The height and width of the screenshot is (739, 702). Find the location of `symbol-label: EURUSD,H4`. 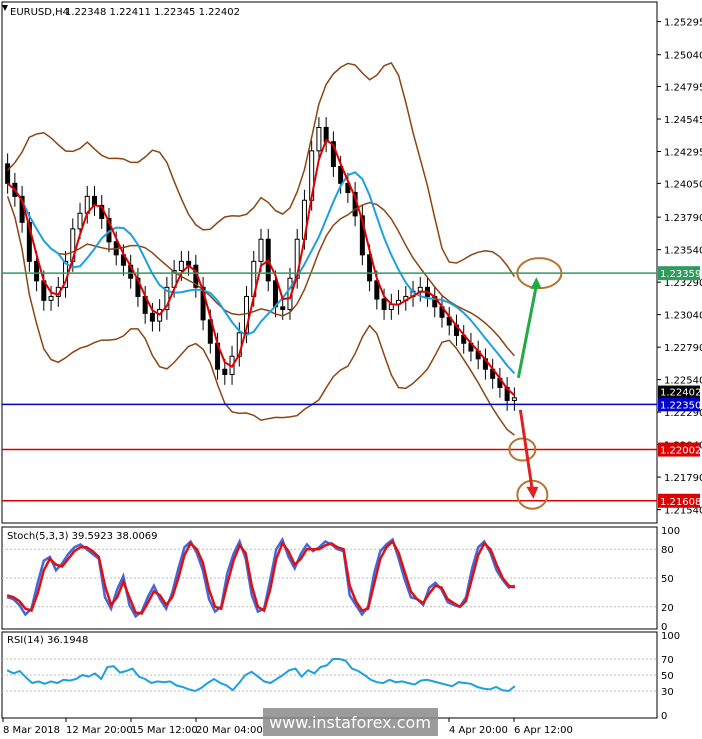

symbol-label: EURUSD,H4 is located at coordinates (39, 12).